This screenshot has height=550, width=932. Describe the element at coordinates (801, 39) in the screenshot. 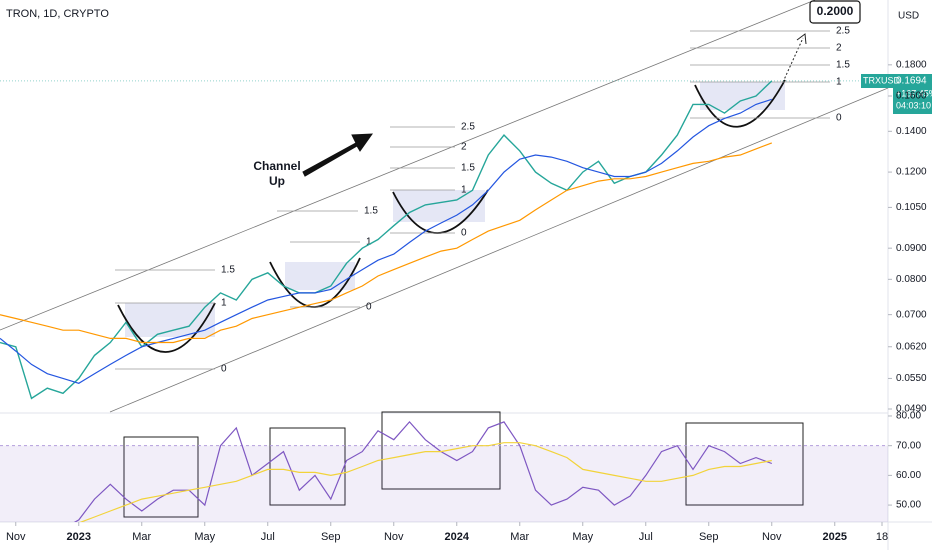

I see `target-arrow-head` at that location.